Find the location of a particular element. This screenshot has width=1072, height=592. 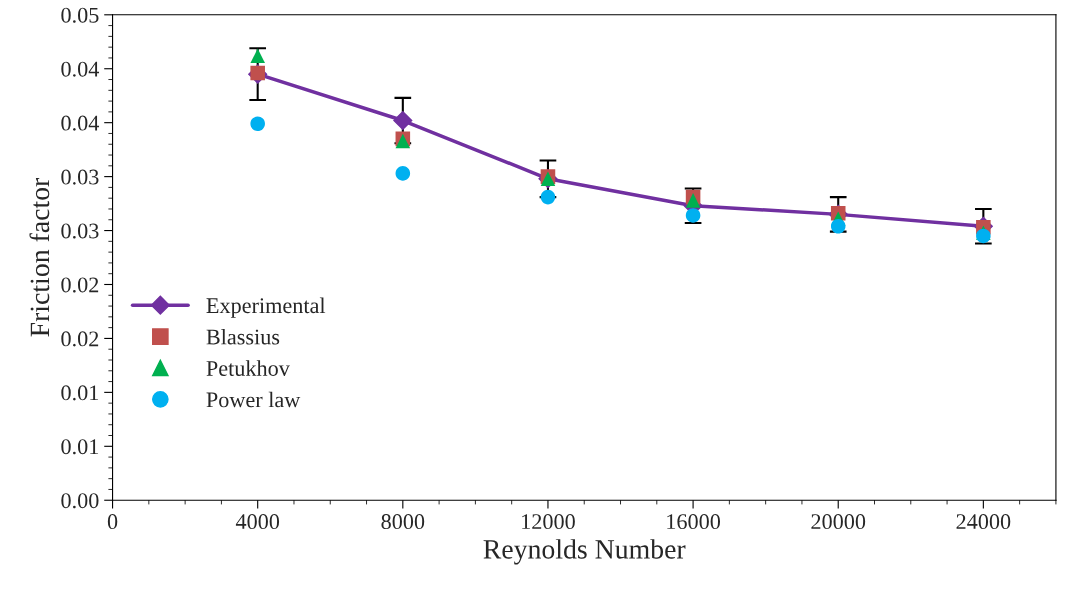

legend-label: Power law is located at coordinates (253, 399).